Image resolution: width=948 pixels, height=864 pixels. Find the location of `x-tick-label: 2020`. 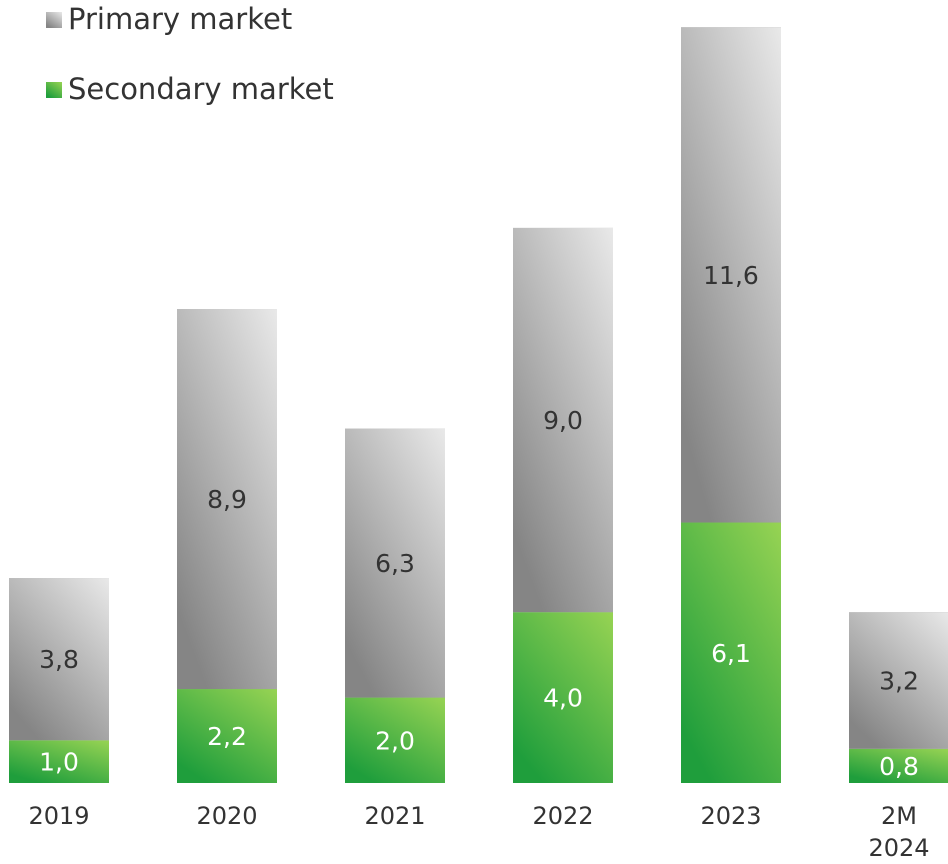

x-tick-label: 2020 is located at coordinates (227, 816).